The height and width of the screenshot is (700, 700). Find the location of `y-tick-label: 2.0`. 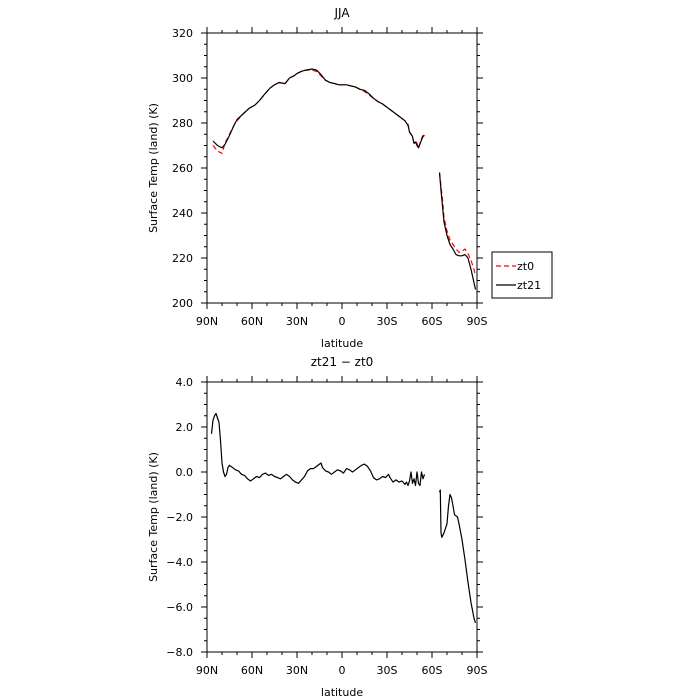

y-tick-label: 2.0 is located at coordinates (185, 427).